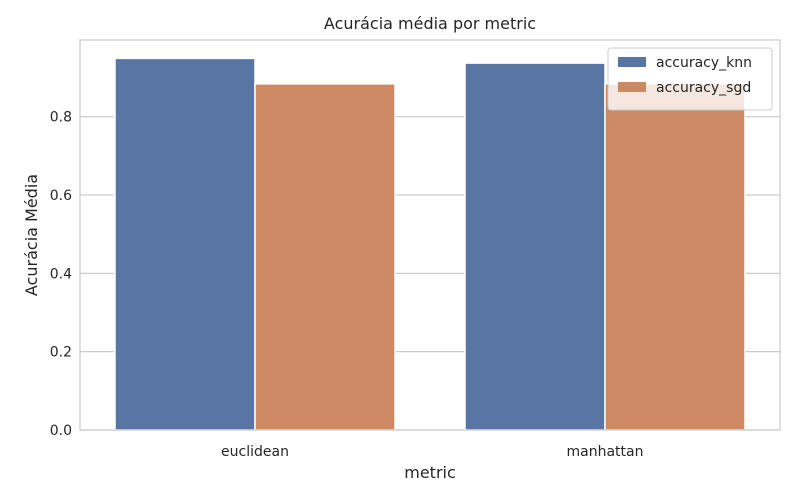 The height and width of the screenshot is (500, 800). What do you see at coordinates (325, 257) in the screenshot?
I see `bar-accuracy_sgd-euclidean` at bounding box center [325, 257].